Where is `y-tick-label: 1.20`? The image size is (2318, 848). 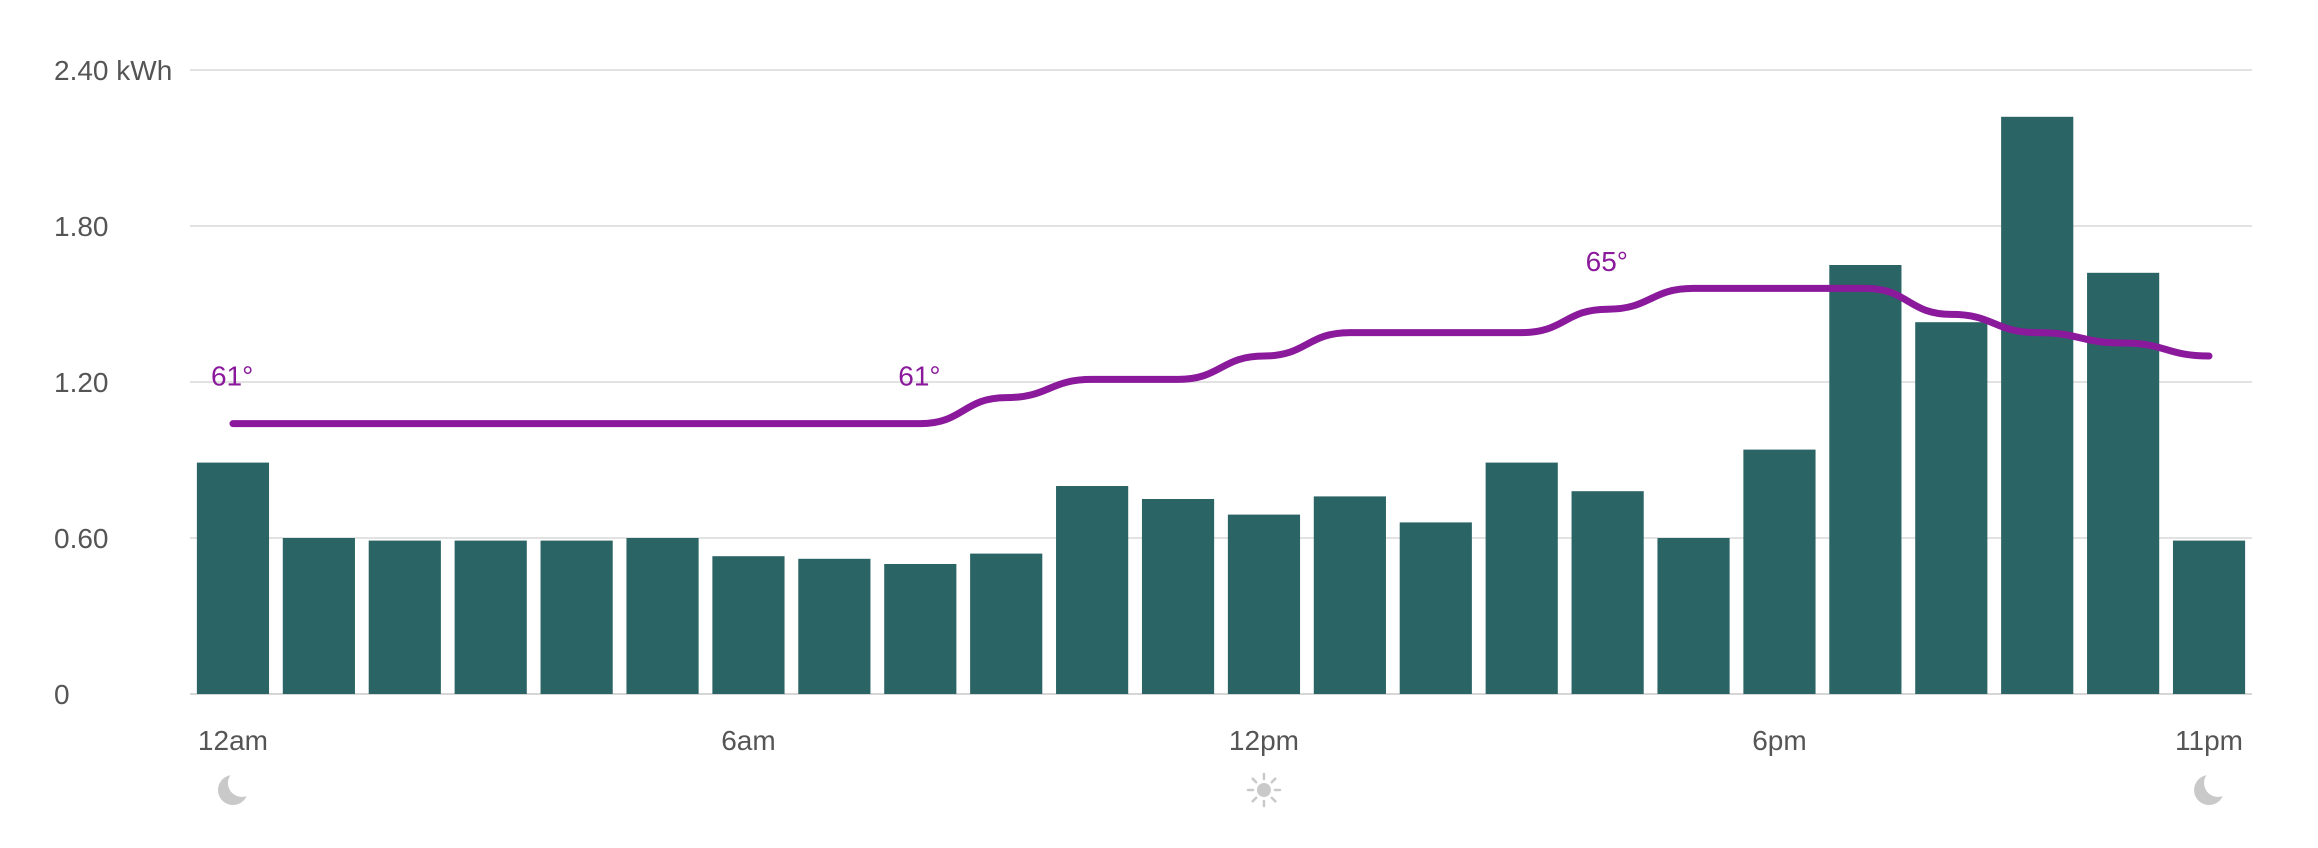 y-tick-label: 1.20 is located at coordinates (81, 382).